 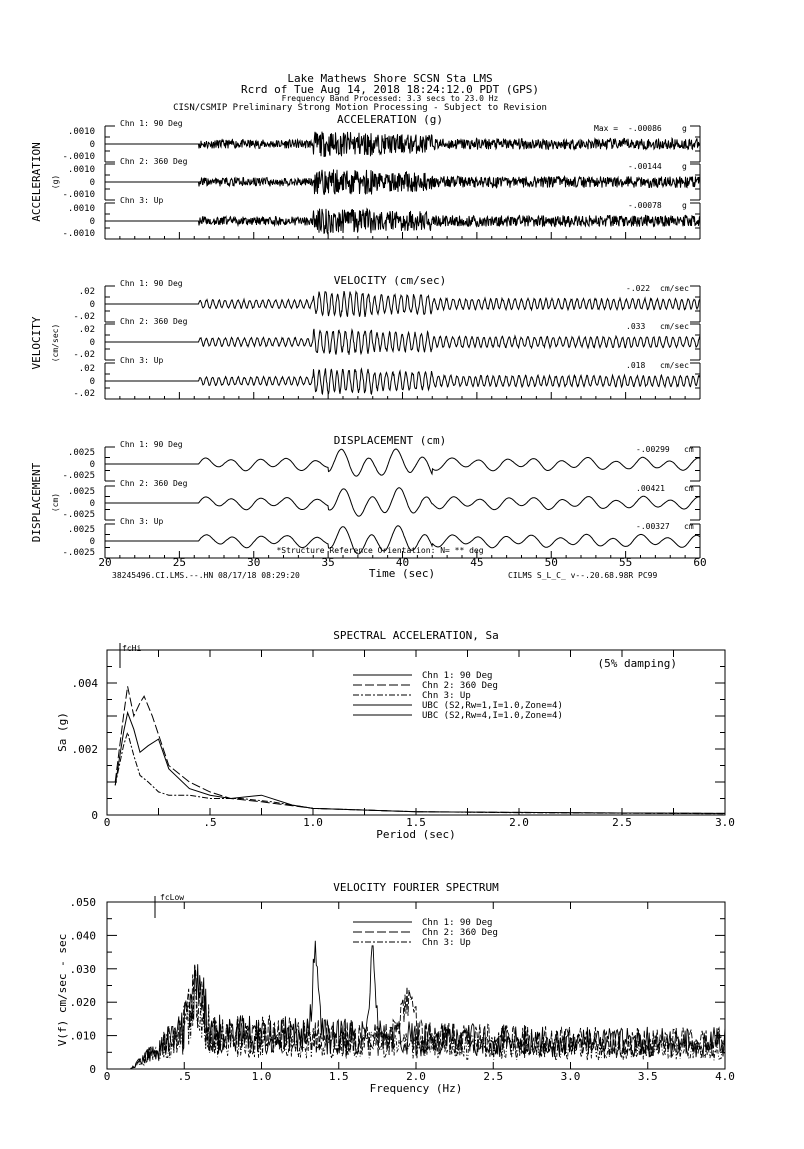 I want to click on channel-max: .033, so click(x=635, y=326).